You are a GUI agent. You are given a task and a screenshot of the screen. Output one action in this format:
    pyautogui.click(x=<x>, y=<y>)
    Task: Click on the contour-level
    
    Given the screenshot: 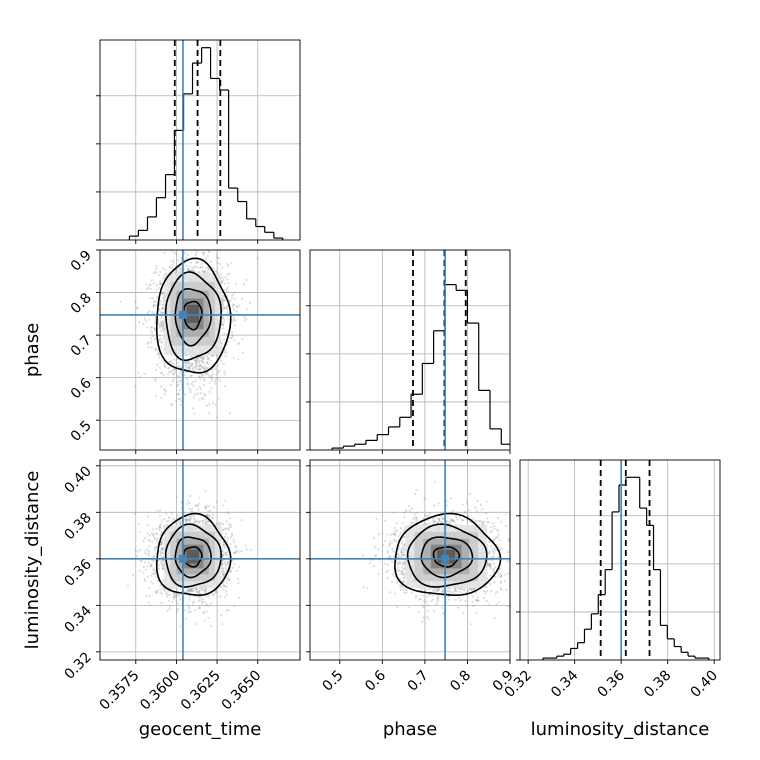 What is the action you would take?
    pyautogui.click(x=193, y=315)
    